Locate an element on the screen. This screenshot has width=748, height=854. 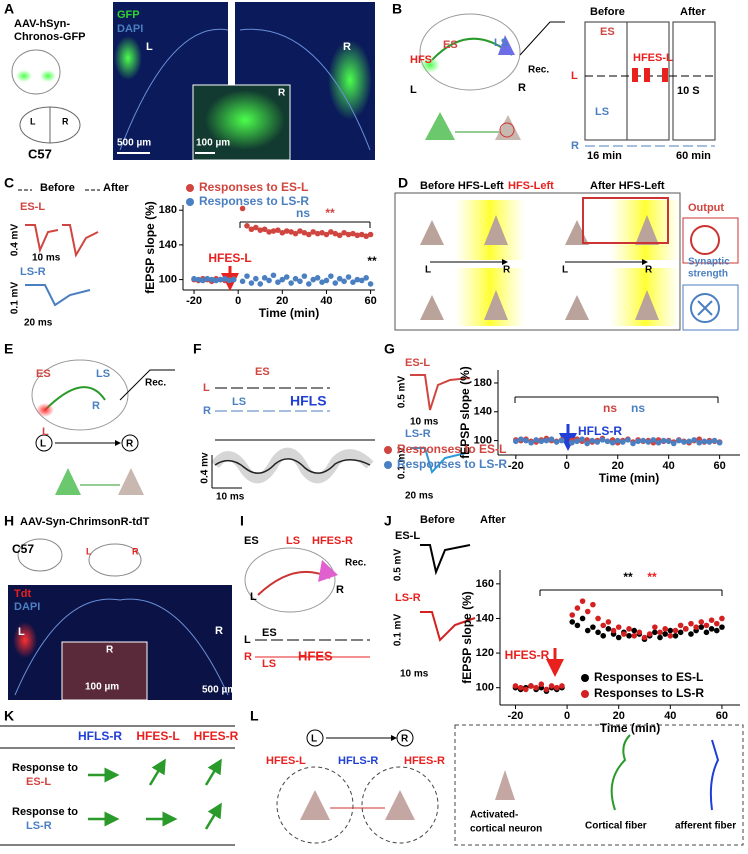
legend-label: Responses to ES-L is located at coordinates (253, 187).